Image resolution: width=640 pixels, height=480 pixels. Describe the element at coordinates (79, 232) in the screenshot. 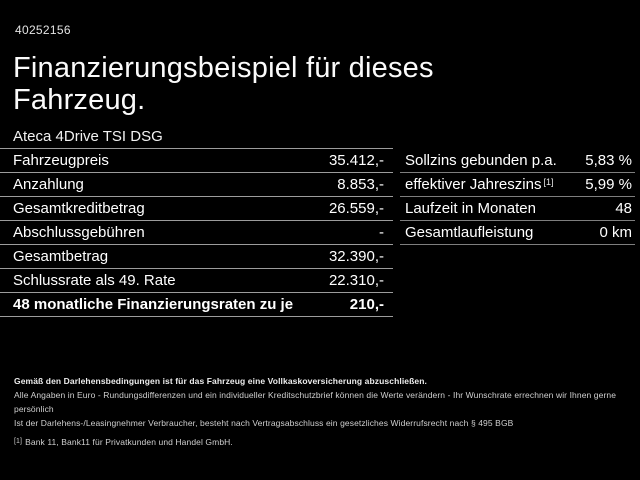

I see `row-label: Abschlussgebühren` at that location.